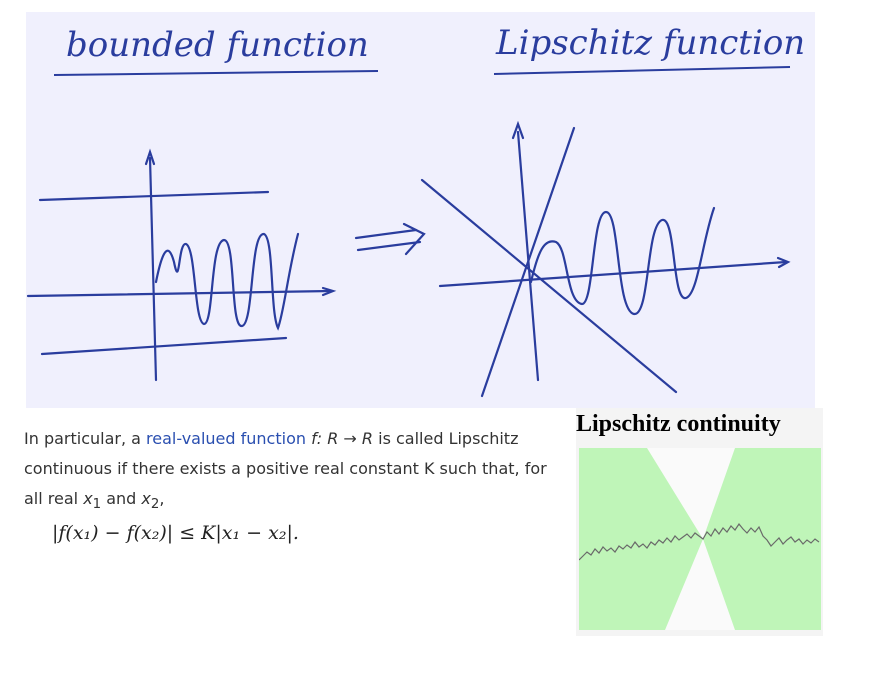 The image size is (871, 678). What do you see at coordinates (446, 438) in the screenshot?
I see `called-lipschitz-text: is called Lipschitz` at bounding box center [446, 438].